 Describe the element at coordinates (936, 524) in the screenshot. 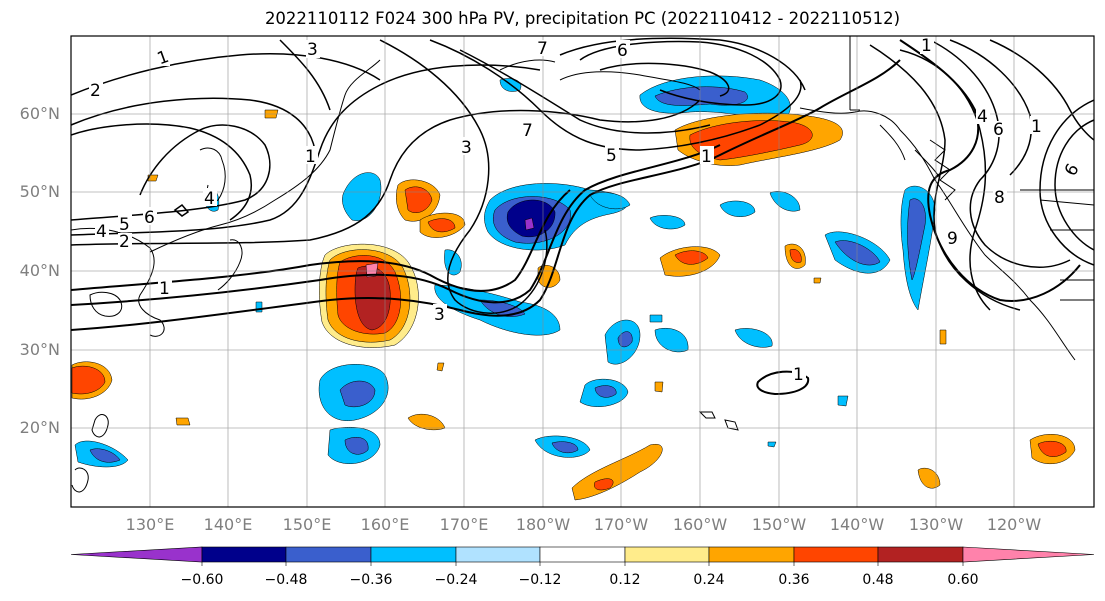

I see `lon-label-130w: 130°W` at that location.